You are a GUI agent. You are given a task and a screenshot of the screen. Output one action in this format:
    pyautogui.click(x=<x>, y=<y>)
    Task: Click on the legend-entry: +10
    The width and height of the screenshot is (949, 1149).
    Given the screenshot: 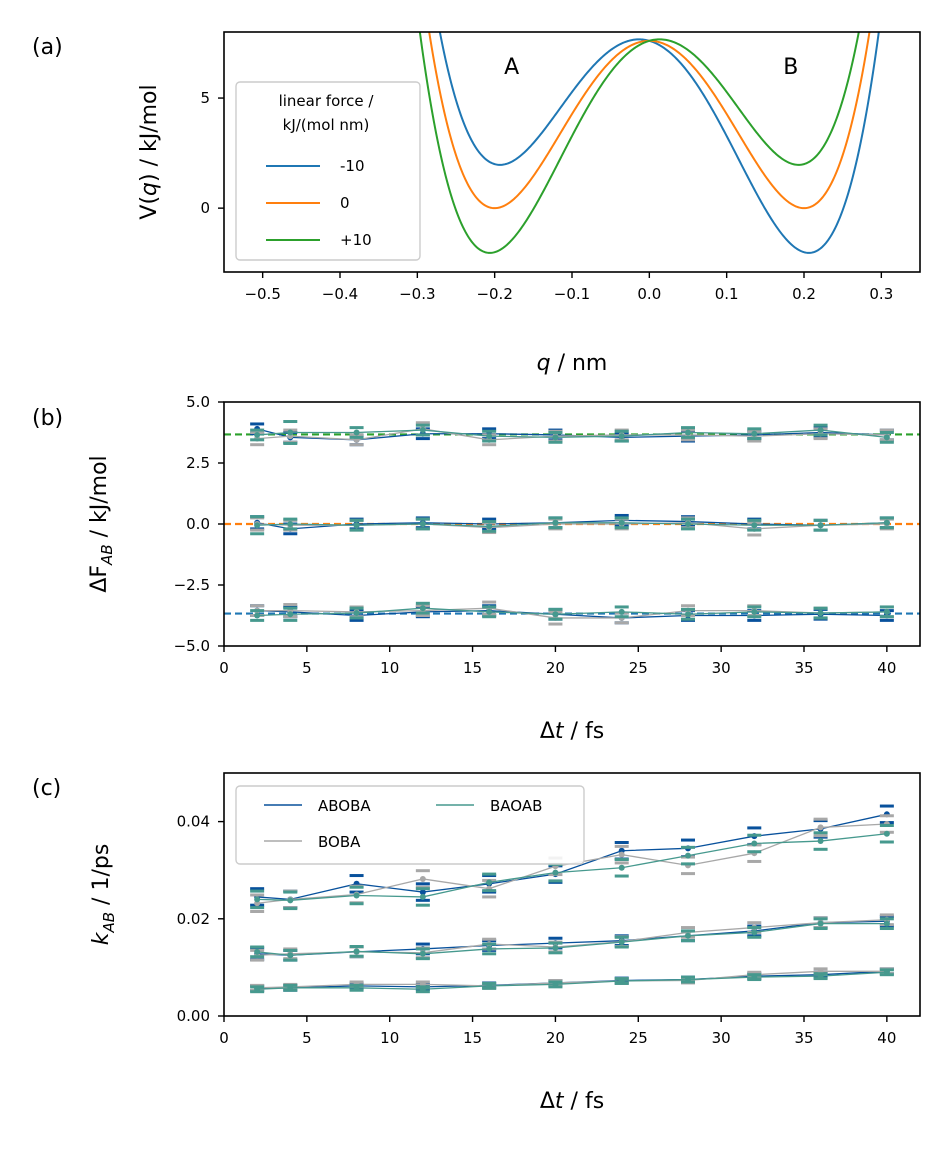 What is the action you would take?
    pyautogui.click(x=356, y=240)
    